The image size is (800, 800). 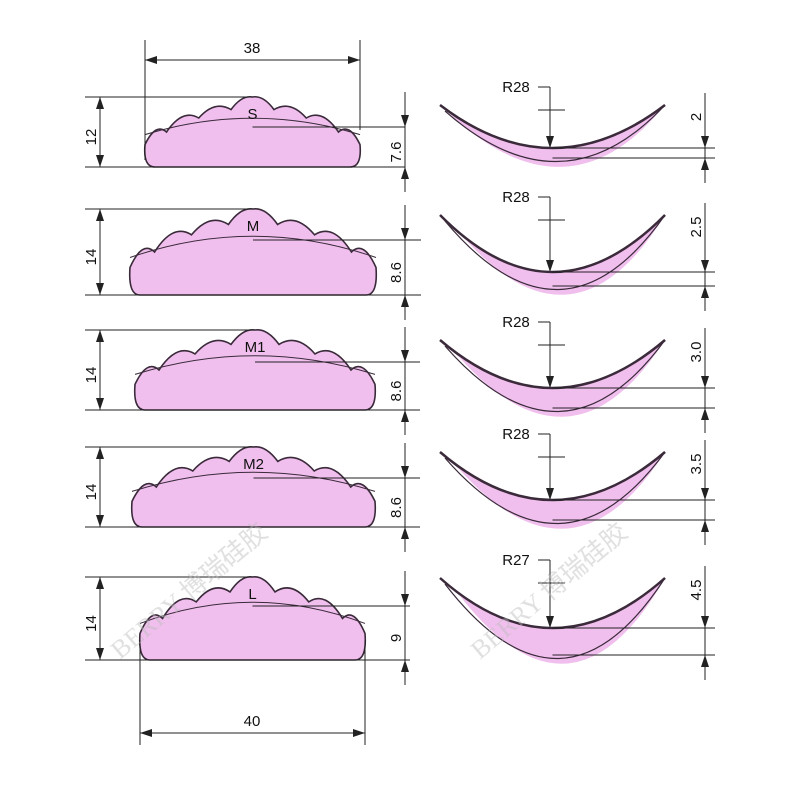 What do you see at coordinates (396, 638) in the screenshot?
I see `mid-height-value: 9` at bounding box center [396, 638].